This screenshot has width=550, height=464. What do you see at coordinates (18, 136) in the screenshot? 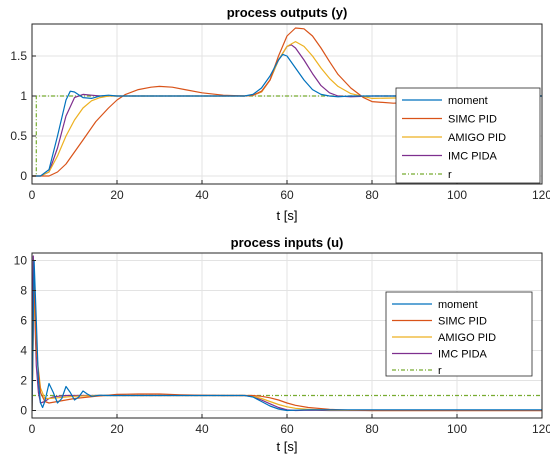
I see `y-tick-label: 0.5` at bounding box center [18, 136].